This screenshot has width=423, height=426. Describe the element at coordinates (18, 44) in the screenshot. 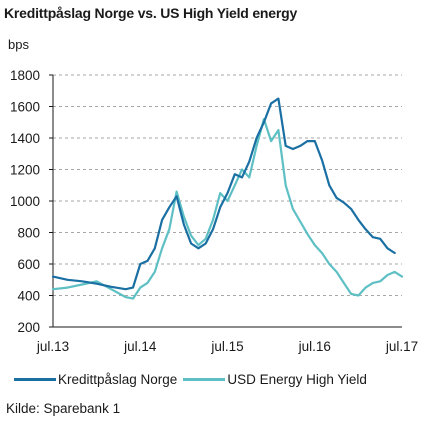

I see `y-axis-unit-label: bps` at that location.